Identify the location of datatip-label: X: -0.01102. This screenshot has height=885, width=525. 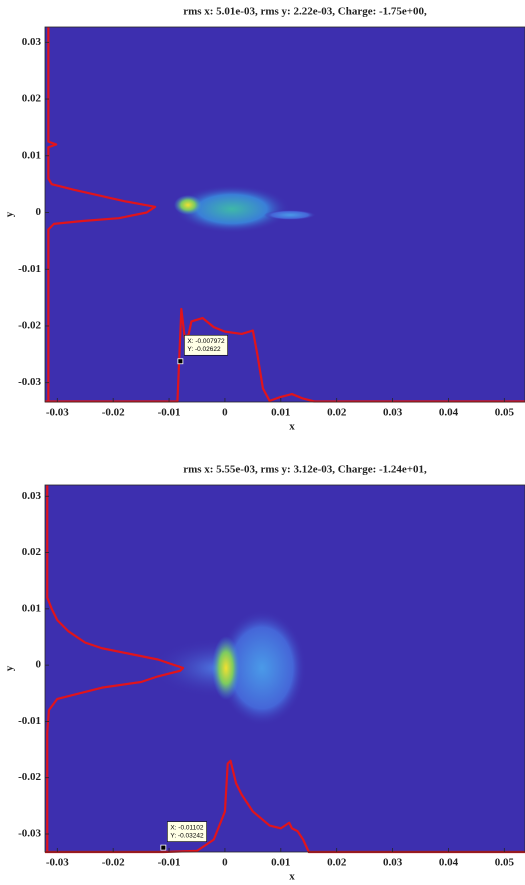
(187, 827).